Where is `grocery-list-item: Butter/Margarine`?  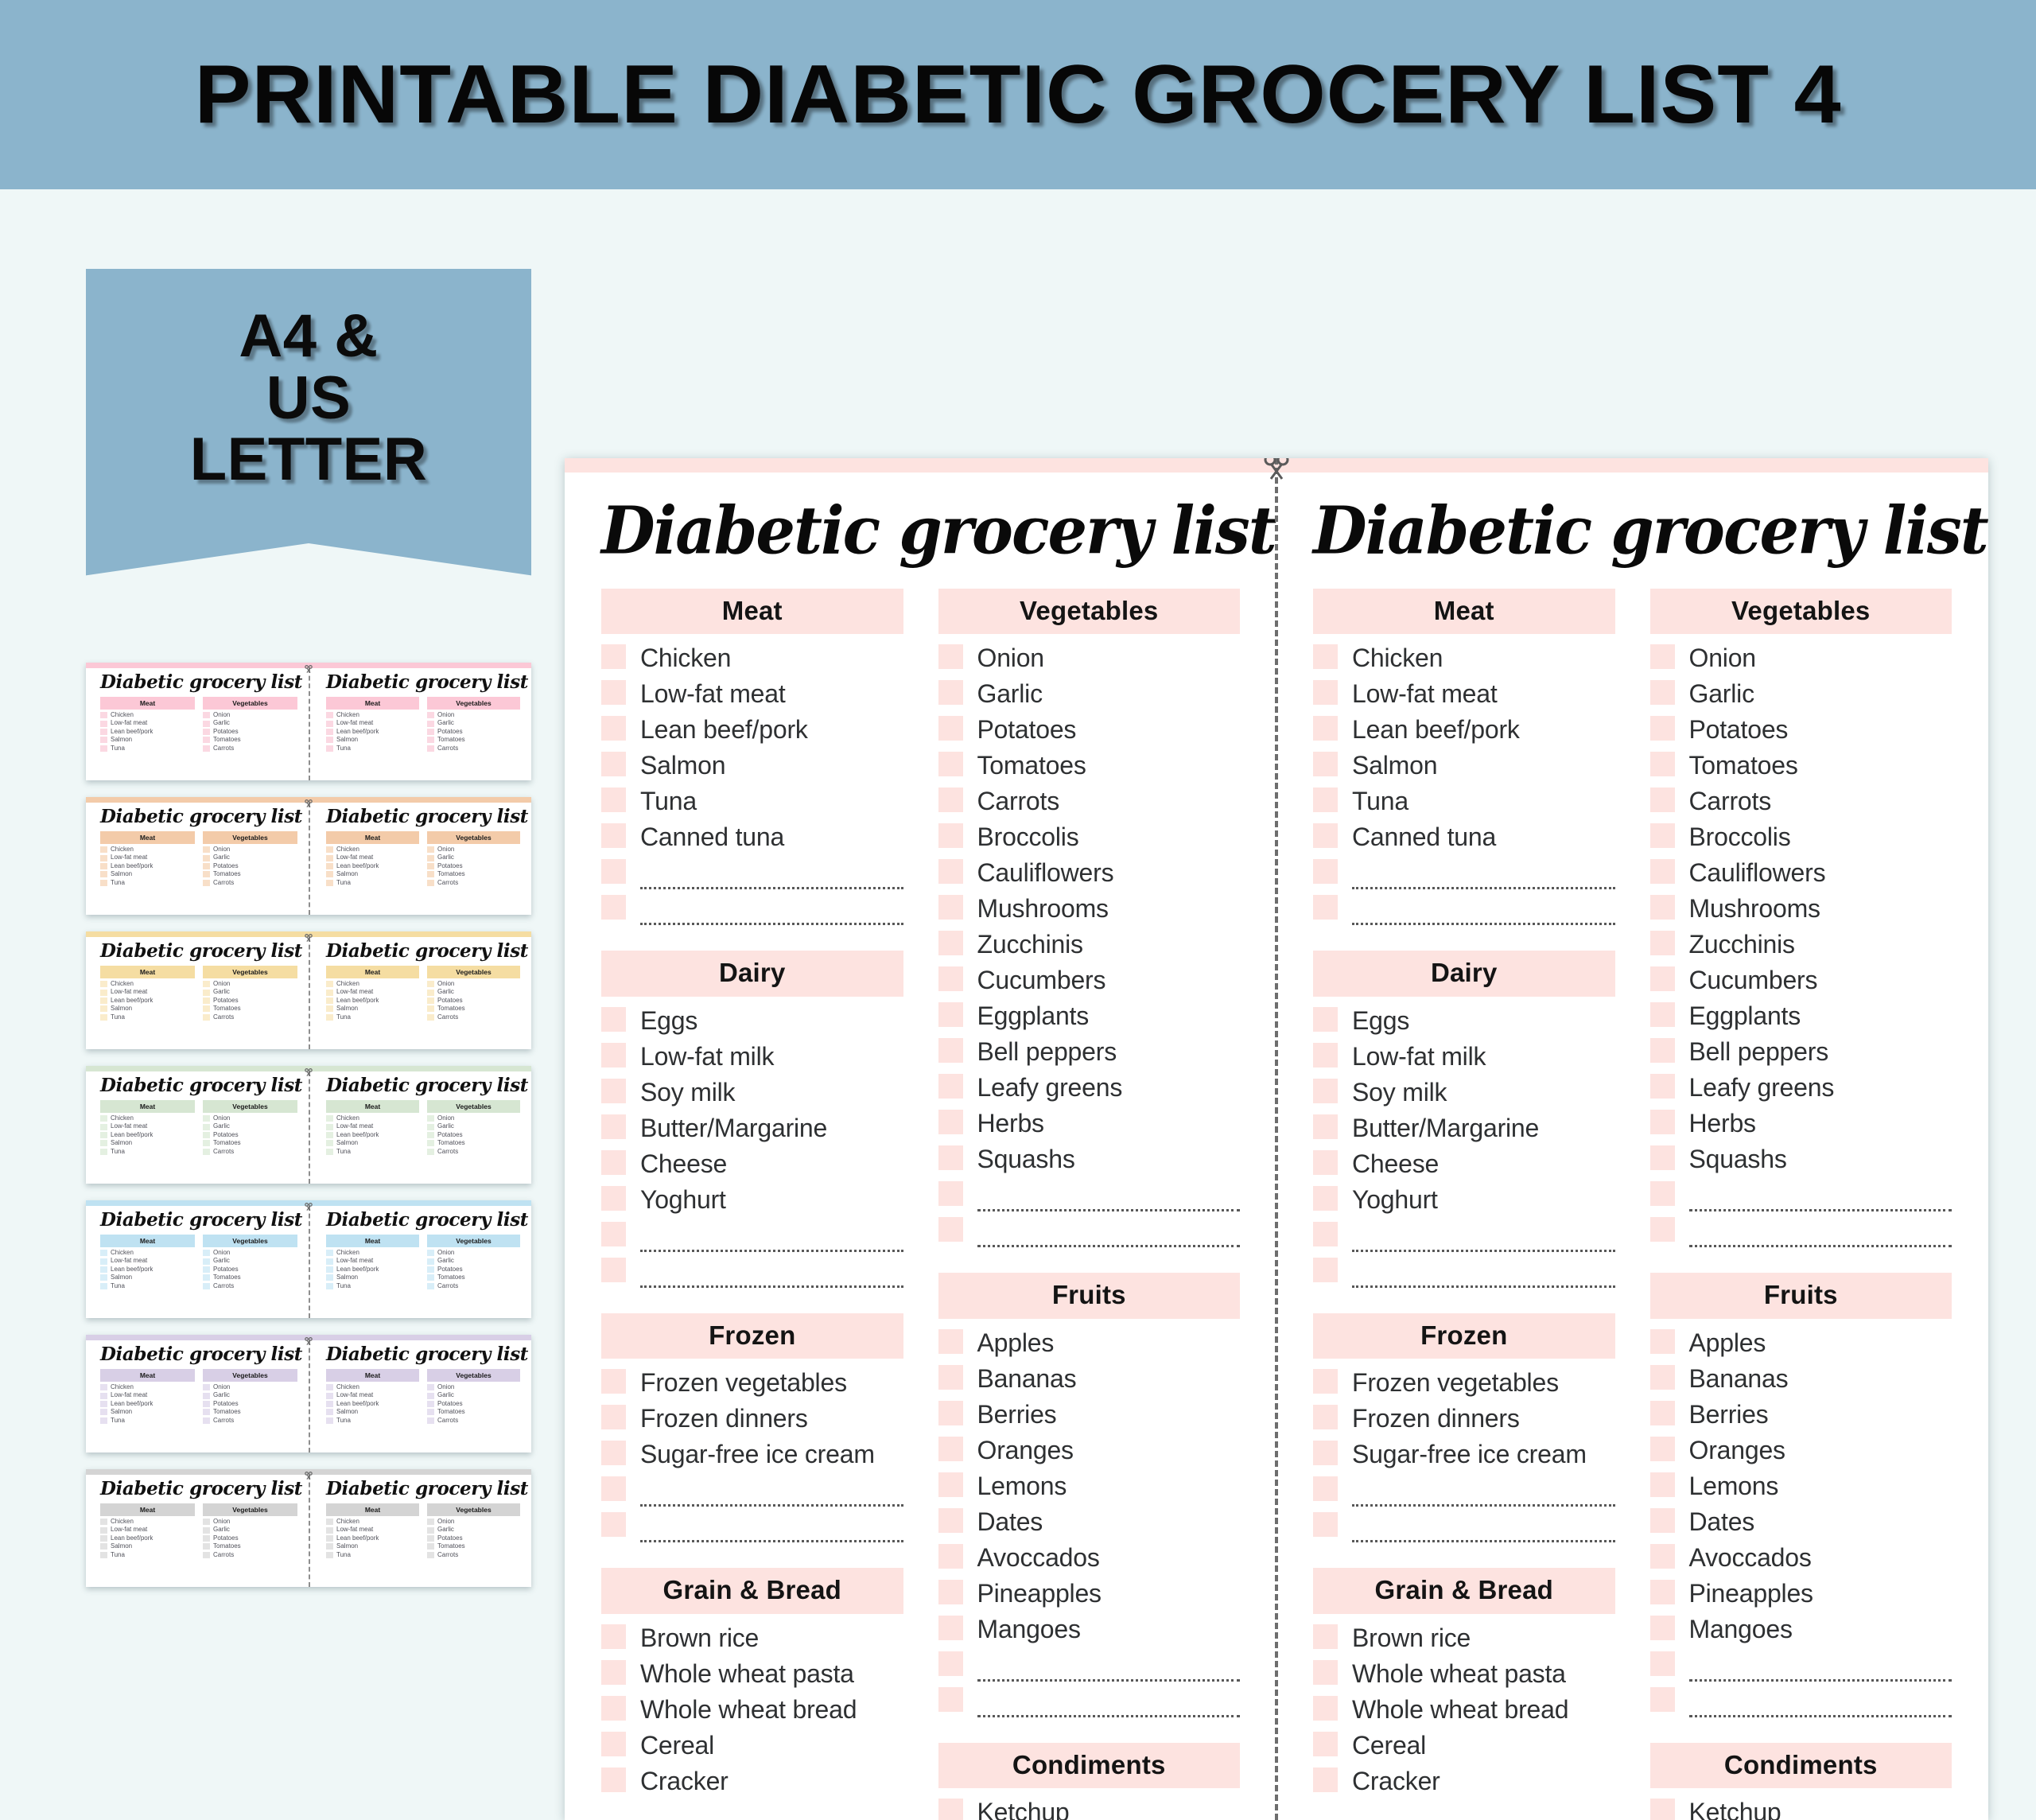
grocery-list-item: Butter/Margarine is located at coordinates (1464, 1128).